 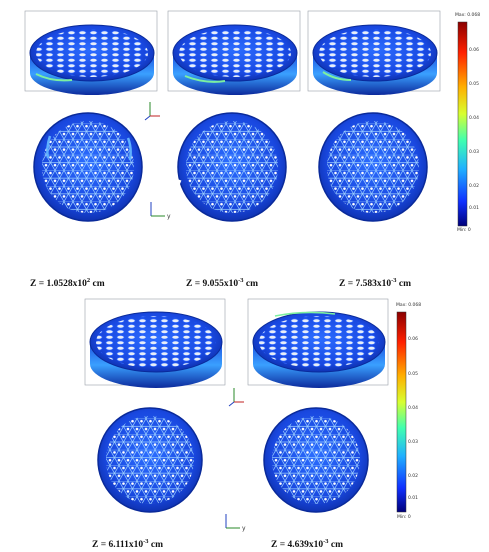 What do you see at coordinates (474, 208) in the screenshot?
I see `colorbar-top-tick: 0.01` at bounding box center [474, 208].